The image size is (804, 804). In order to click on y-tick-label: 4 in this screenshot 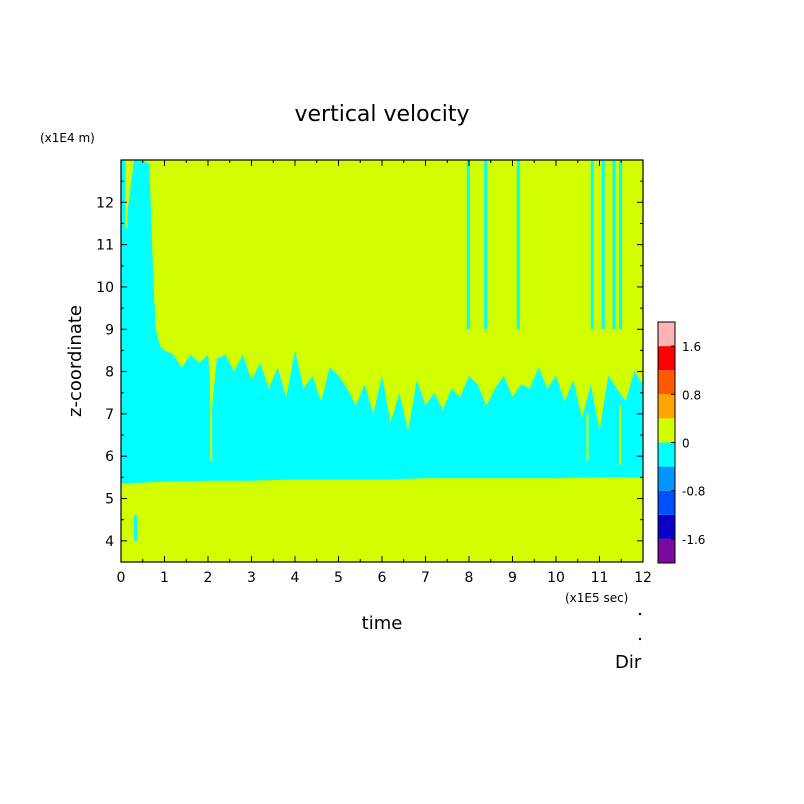, I will do `click(109, 542)`.